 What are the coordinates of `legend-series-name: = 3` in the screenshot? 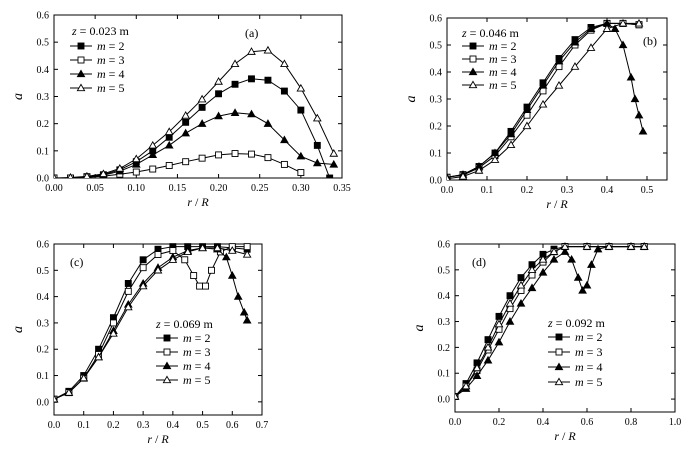 It's located at (507, 59).